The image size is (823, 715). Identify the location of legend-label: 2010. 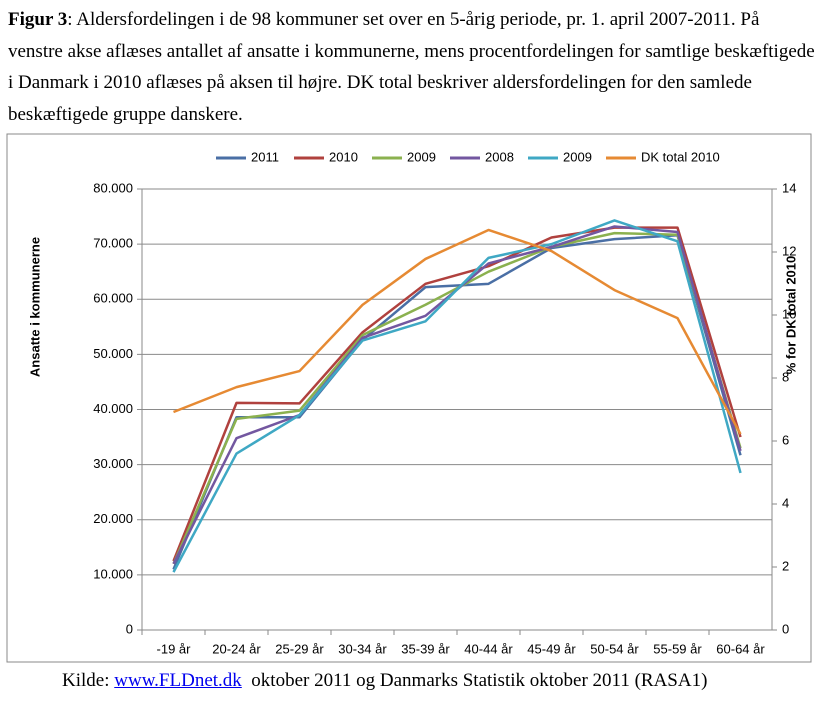
(343, 156).